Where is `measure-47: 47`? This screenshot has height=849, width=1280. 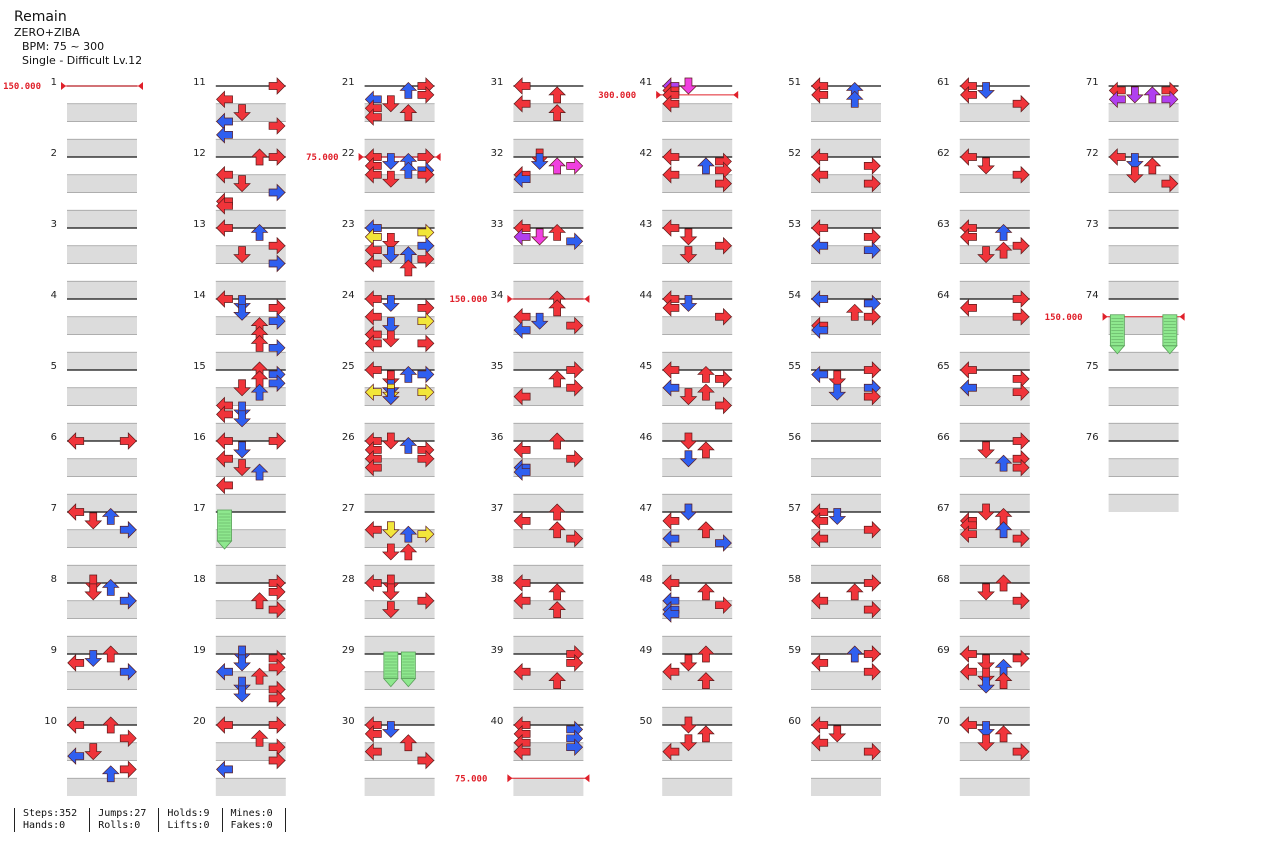
measure-47: 47 is located at coordinates (686, 543).